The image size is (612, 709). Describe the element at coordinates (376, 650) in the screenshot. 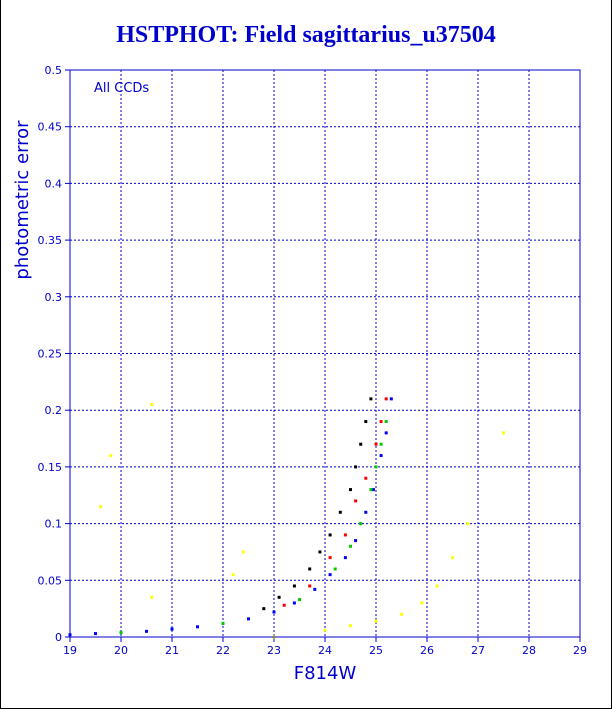

I see `x-tick-label: 25` at that location.